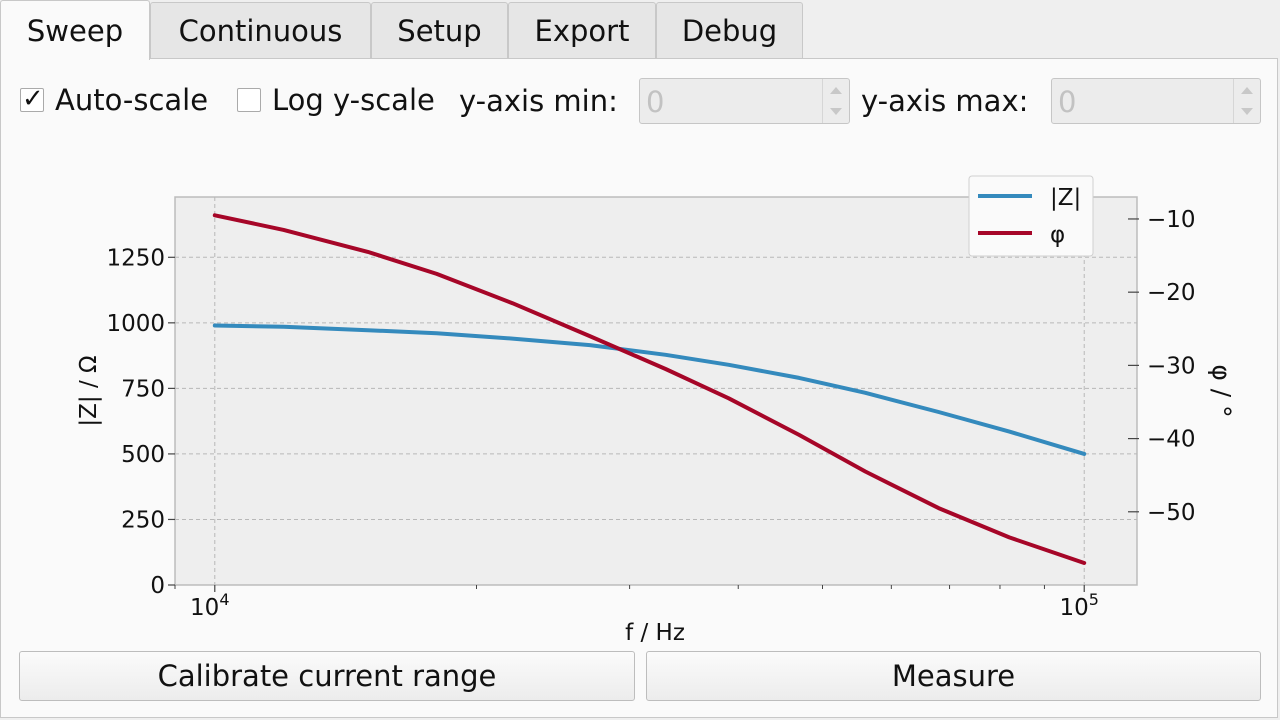 Image resolution: width=1280 pixels, height=720 pixels. Describe the element at coordinates (953, 676) in the screenshot. I see `measure-button: Measure` at that location.